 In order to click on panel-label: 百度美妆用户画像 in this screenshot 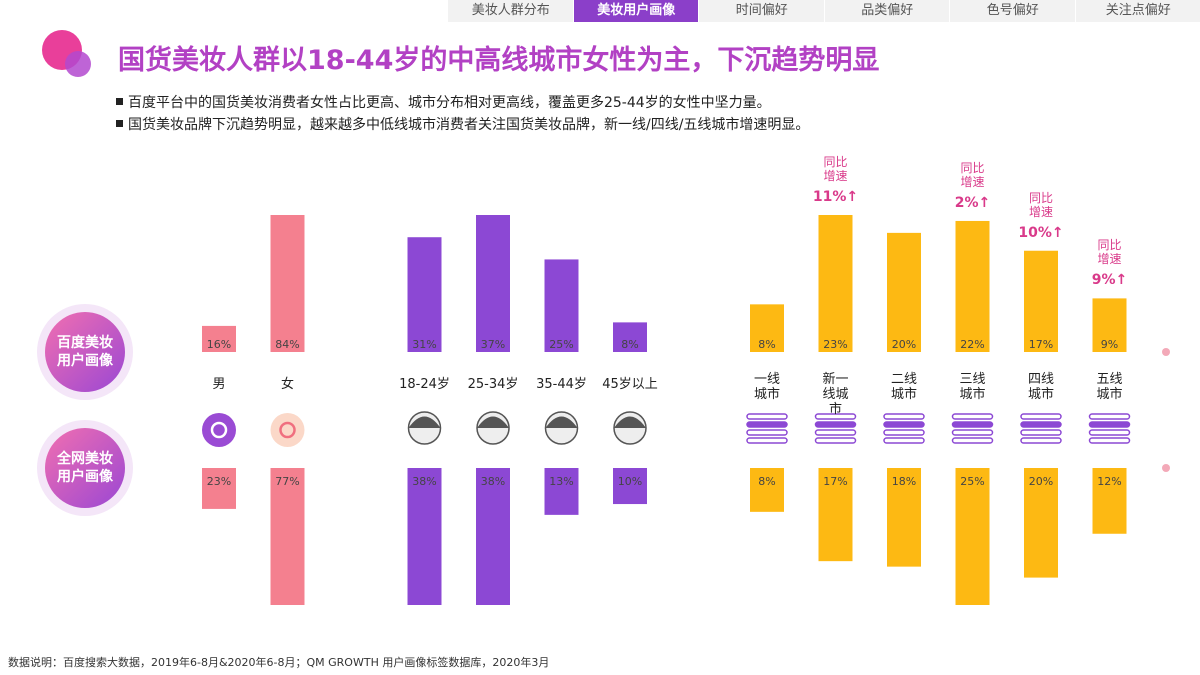, I will do `click(85, 352)`.